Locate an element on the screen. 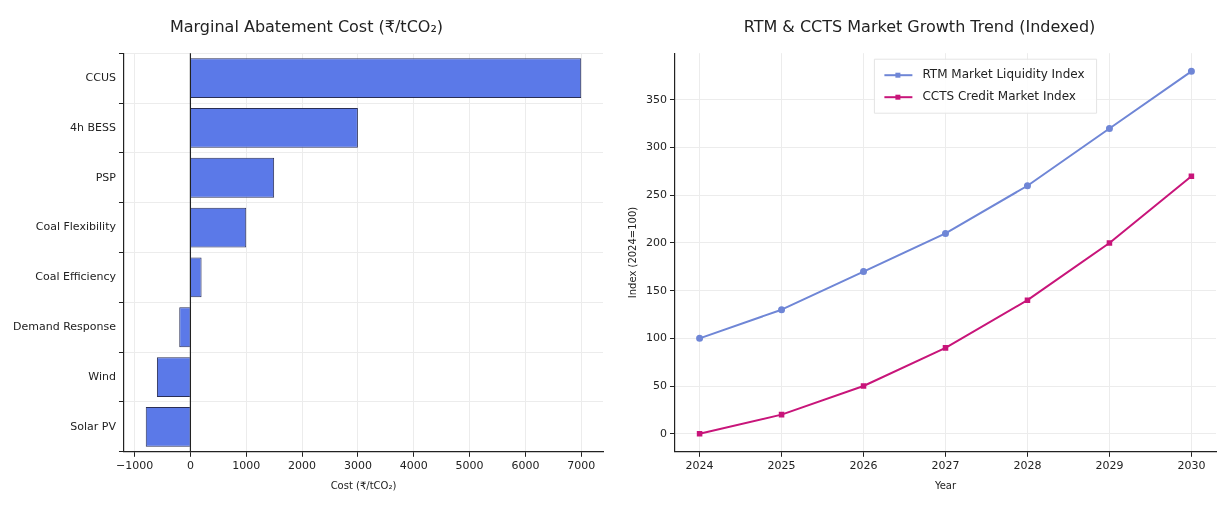 The image size is (1226, 506). y-tick-label: 0 is located at coordinates (663, 433).